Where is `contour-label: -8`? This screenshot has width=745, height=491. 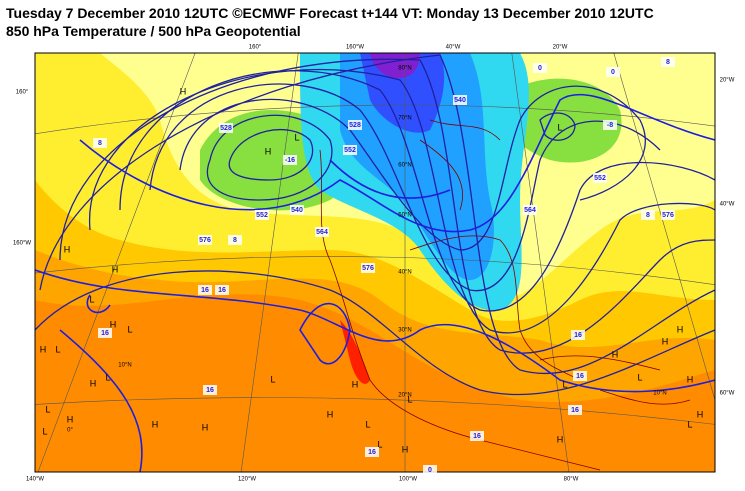
contour-label: -8 is located at coordinates (610, 125).